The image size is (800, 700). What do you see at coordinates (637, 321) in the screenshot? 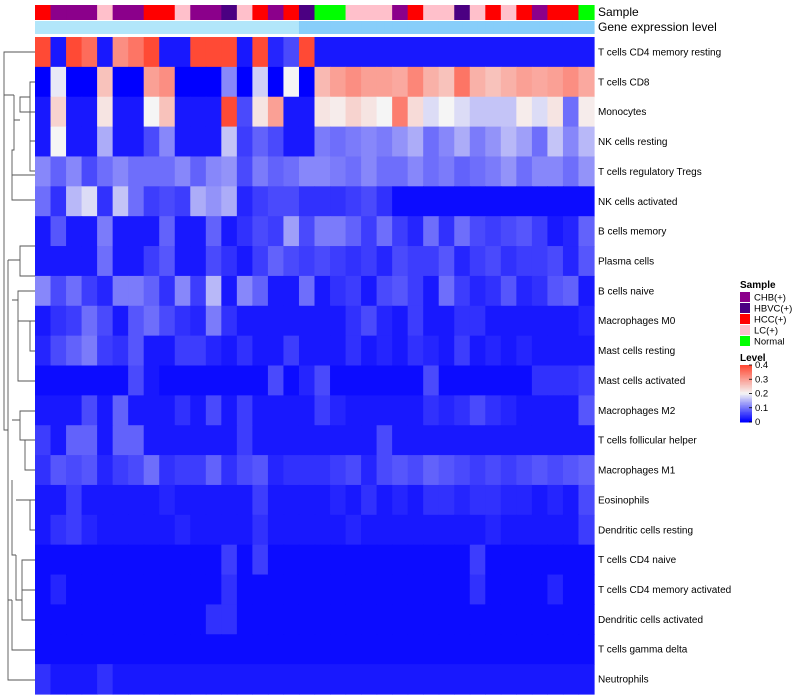
I see `row-label: Macrophages M0` at bounding box center [637, 321].